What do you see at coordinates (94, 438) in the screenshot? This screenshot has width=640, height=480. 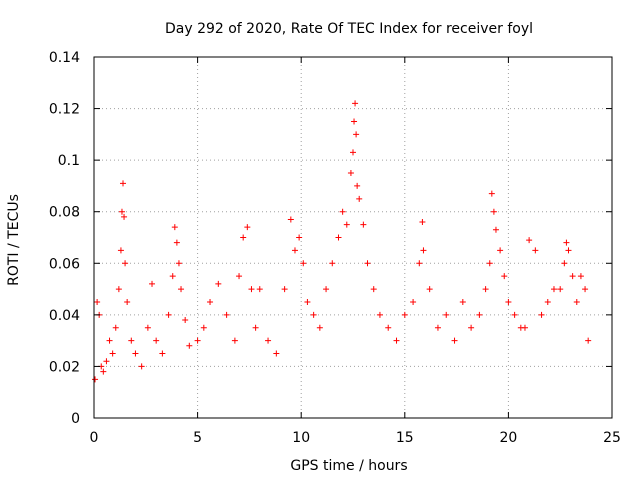 I see `x-tick-label: 0` at bounding box center [94, 438].